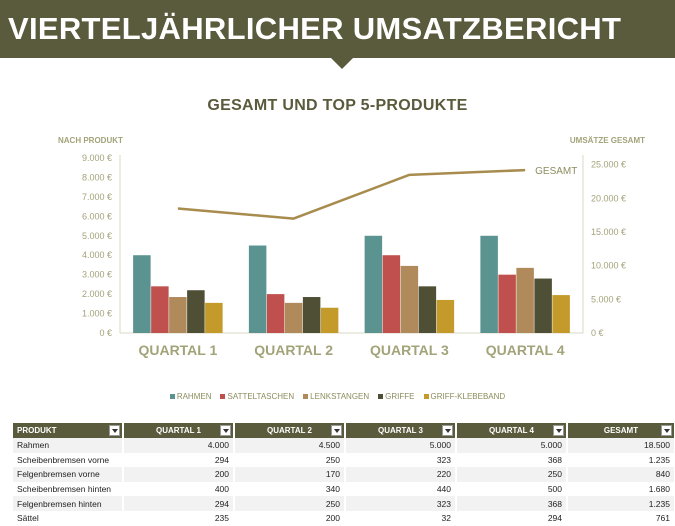  I want to click on line-gesamt, so click(351, 194).